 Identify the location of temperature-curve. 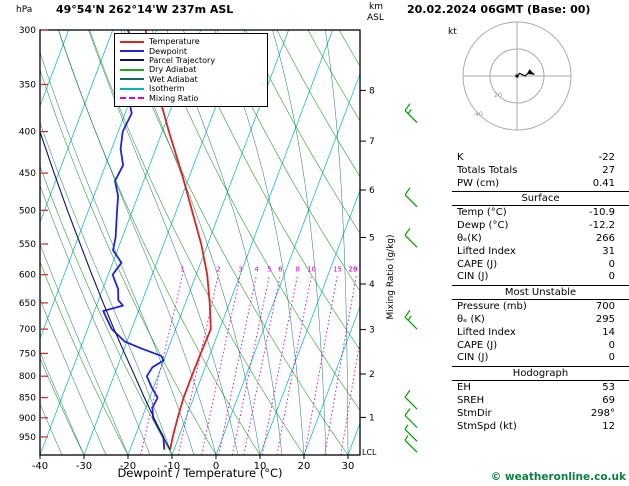
(178, 240).